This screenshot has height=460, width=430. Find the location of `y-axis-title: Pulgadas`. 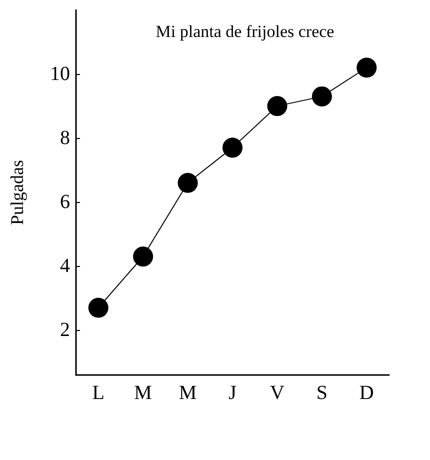

y-axis-title: Pulgadas is located at coordinates (17, 192).